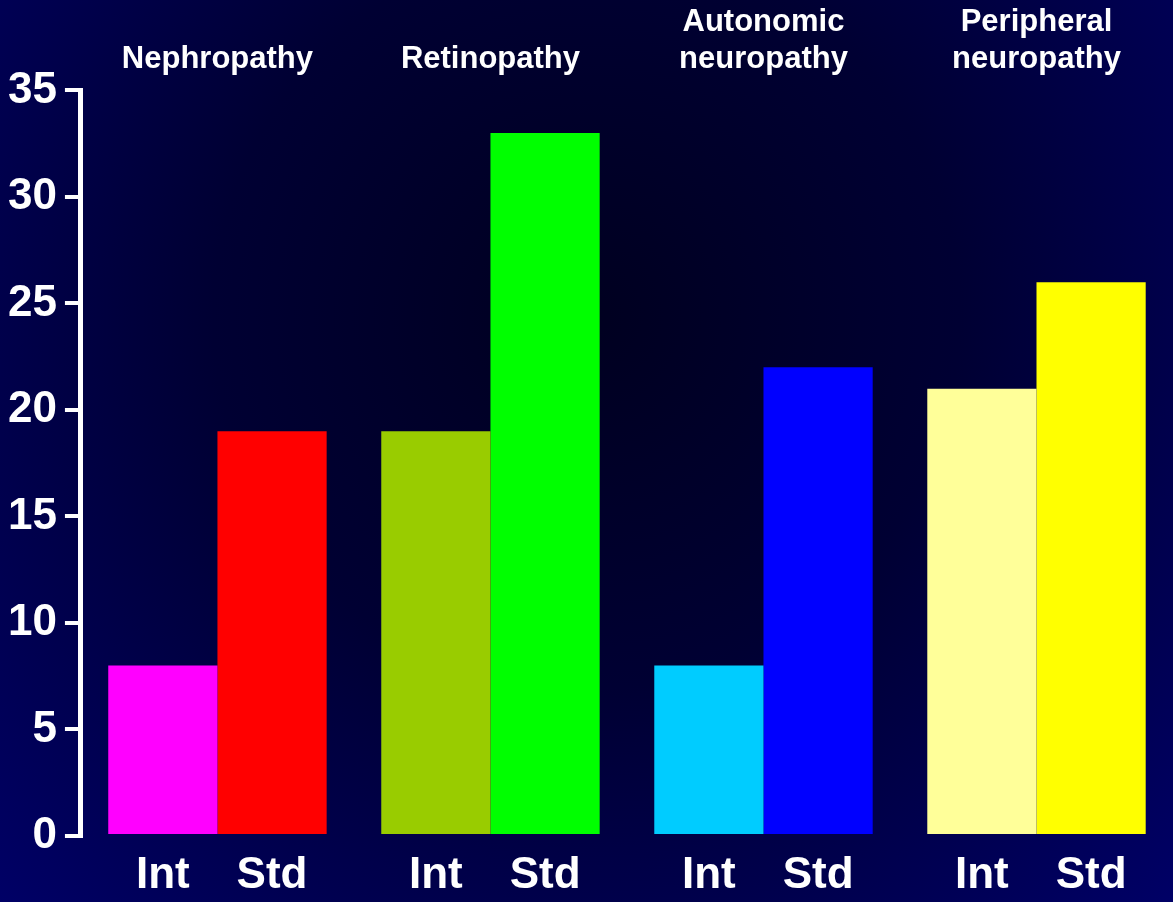 The height and width of the screenshot is (902, 1173). Describe the element at coordinates (32, 620) in the screenshot. I see `y-tick-label: 10` at that location.